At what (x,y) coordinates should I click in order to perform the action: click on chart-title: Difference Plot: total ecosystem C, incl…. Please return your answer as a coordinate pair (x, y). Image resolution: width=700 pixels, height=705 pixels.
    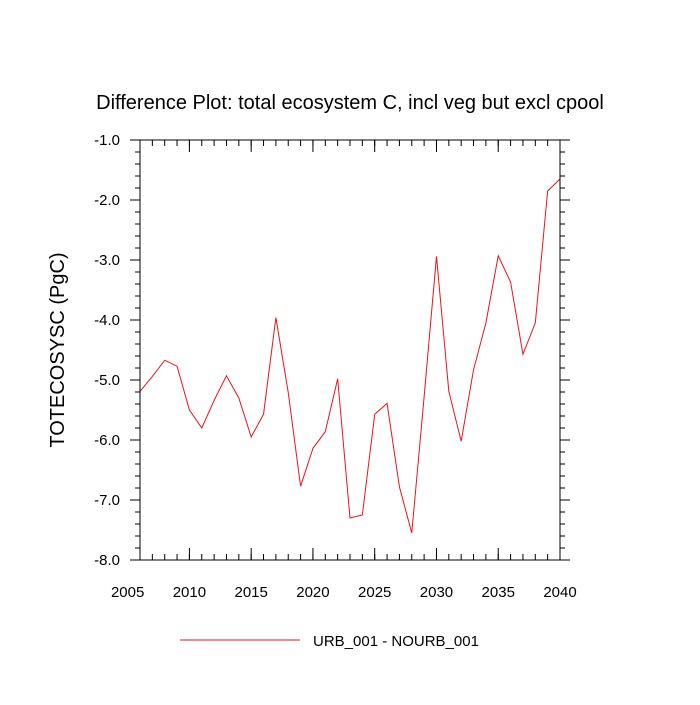
    Looking at the image, I should click on (350, 103).